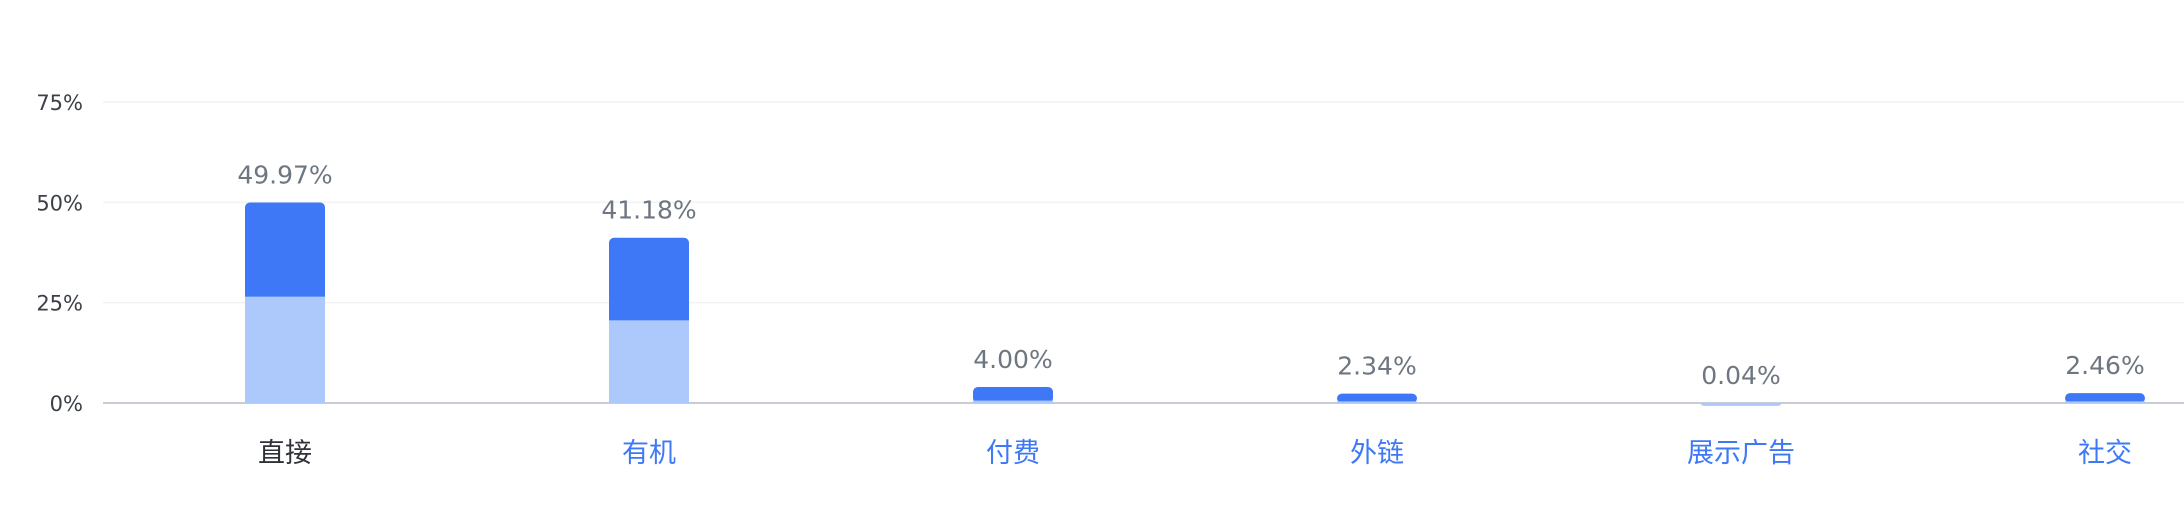 This screenshot has height=506, width=2184. I want to click on y-tick-label: 75%, so click(59, 103).